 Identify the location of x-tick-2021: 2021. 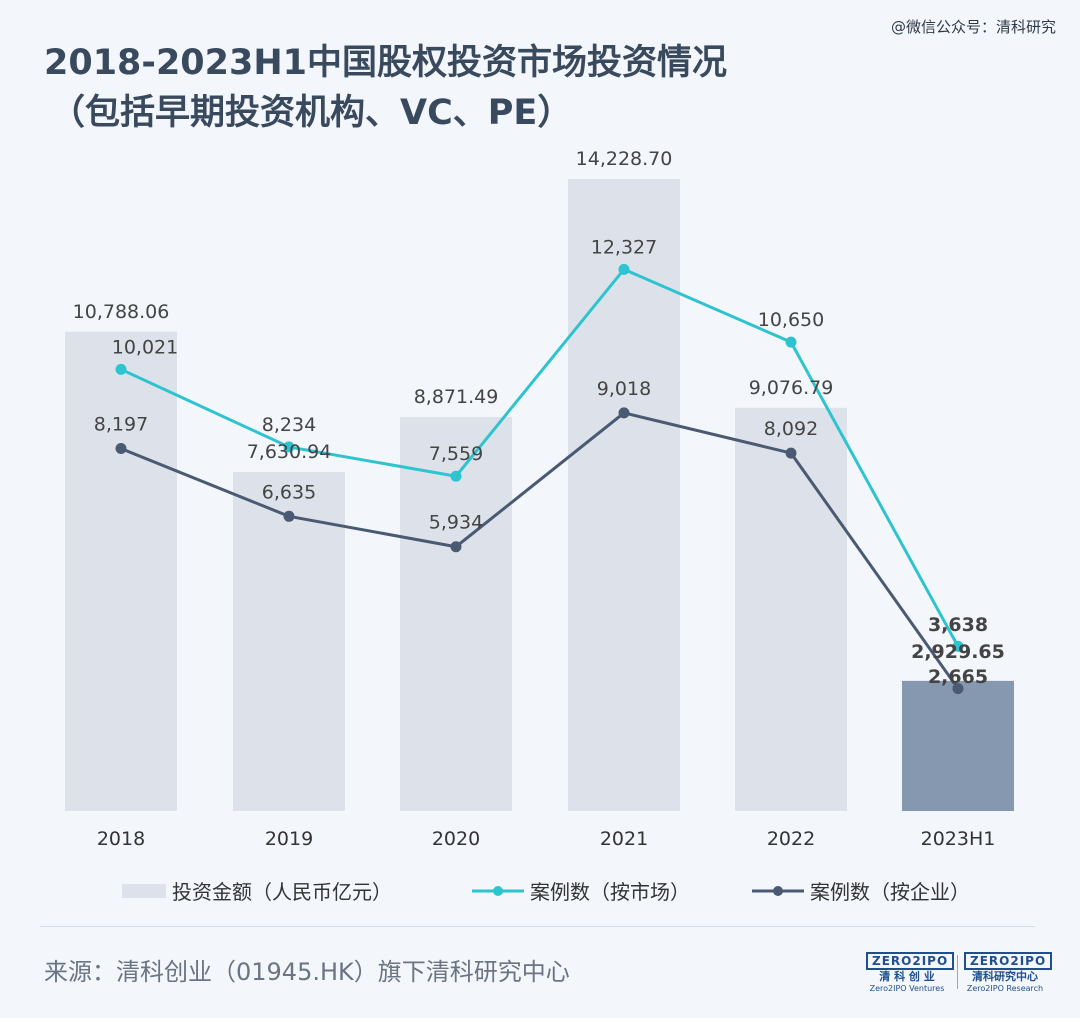
(624, 839).